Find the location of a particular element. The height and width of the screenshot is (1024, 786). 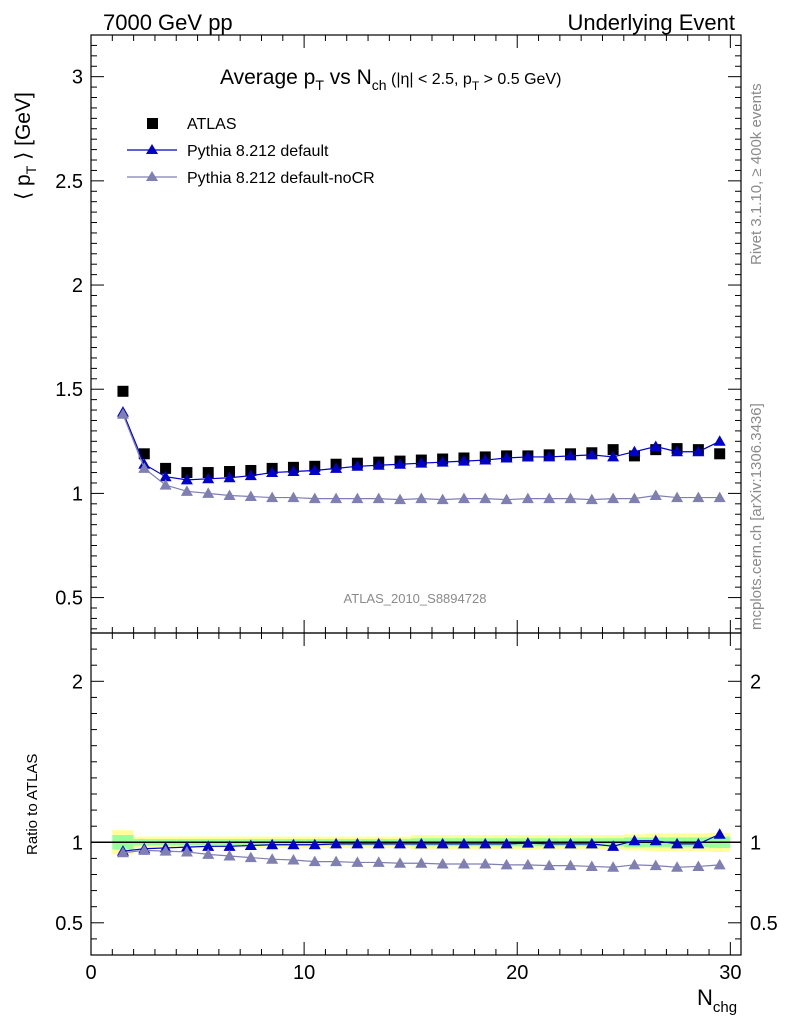

x-tick-label: 10 is located at coordinates (304, 973).